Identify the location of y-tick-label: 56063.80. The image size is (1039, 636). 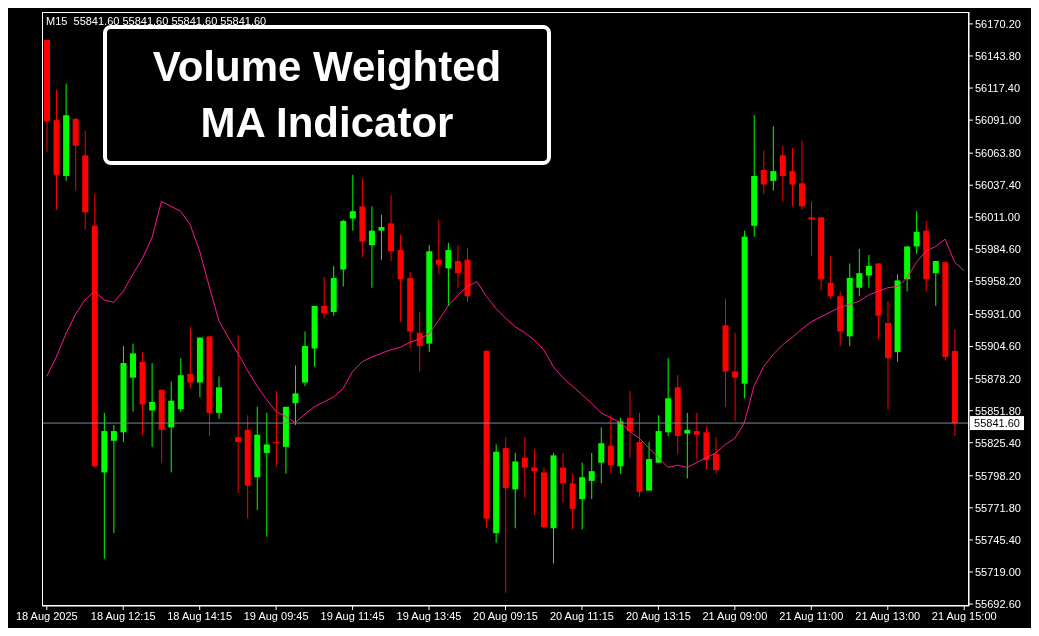
(998, 153).